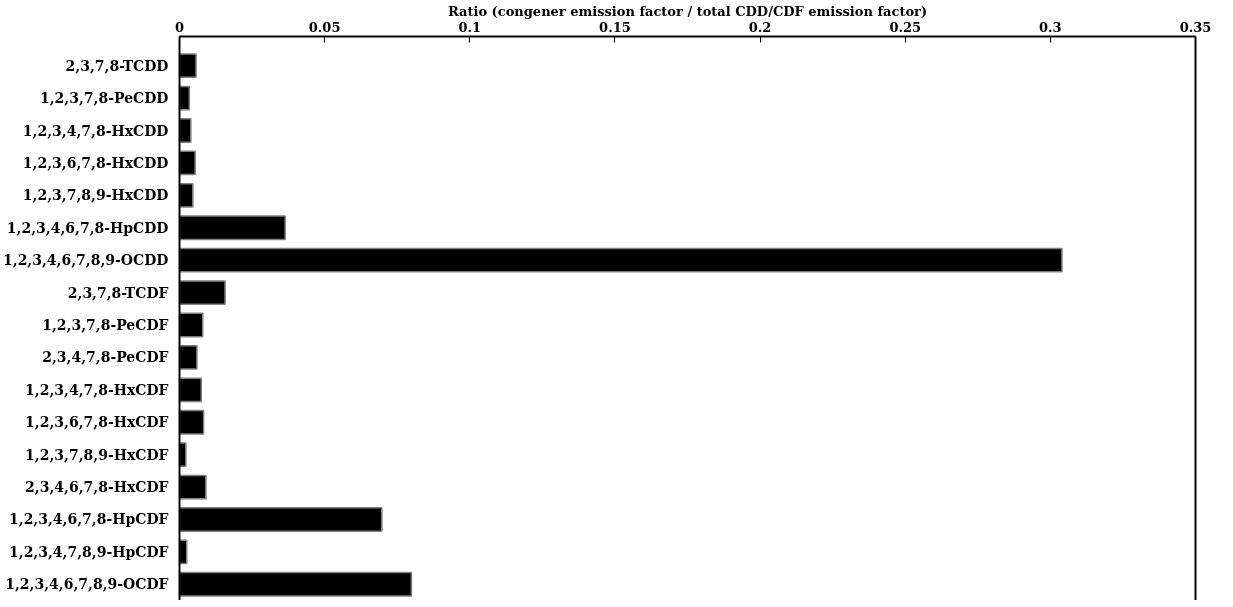 The image size is (1233, 607). What do you see at coordinates (470, 27) in the screenshot?
I see `x-tick-label: 0.1` at bounding box center [470, 27].